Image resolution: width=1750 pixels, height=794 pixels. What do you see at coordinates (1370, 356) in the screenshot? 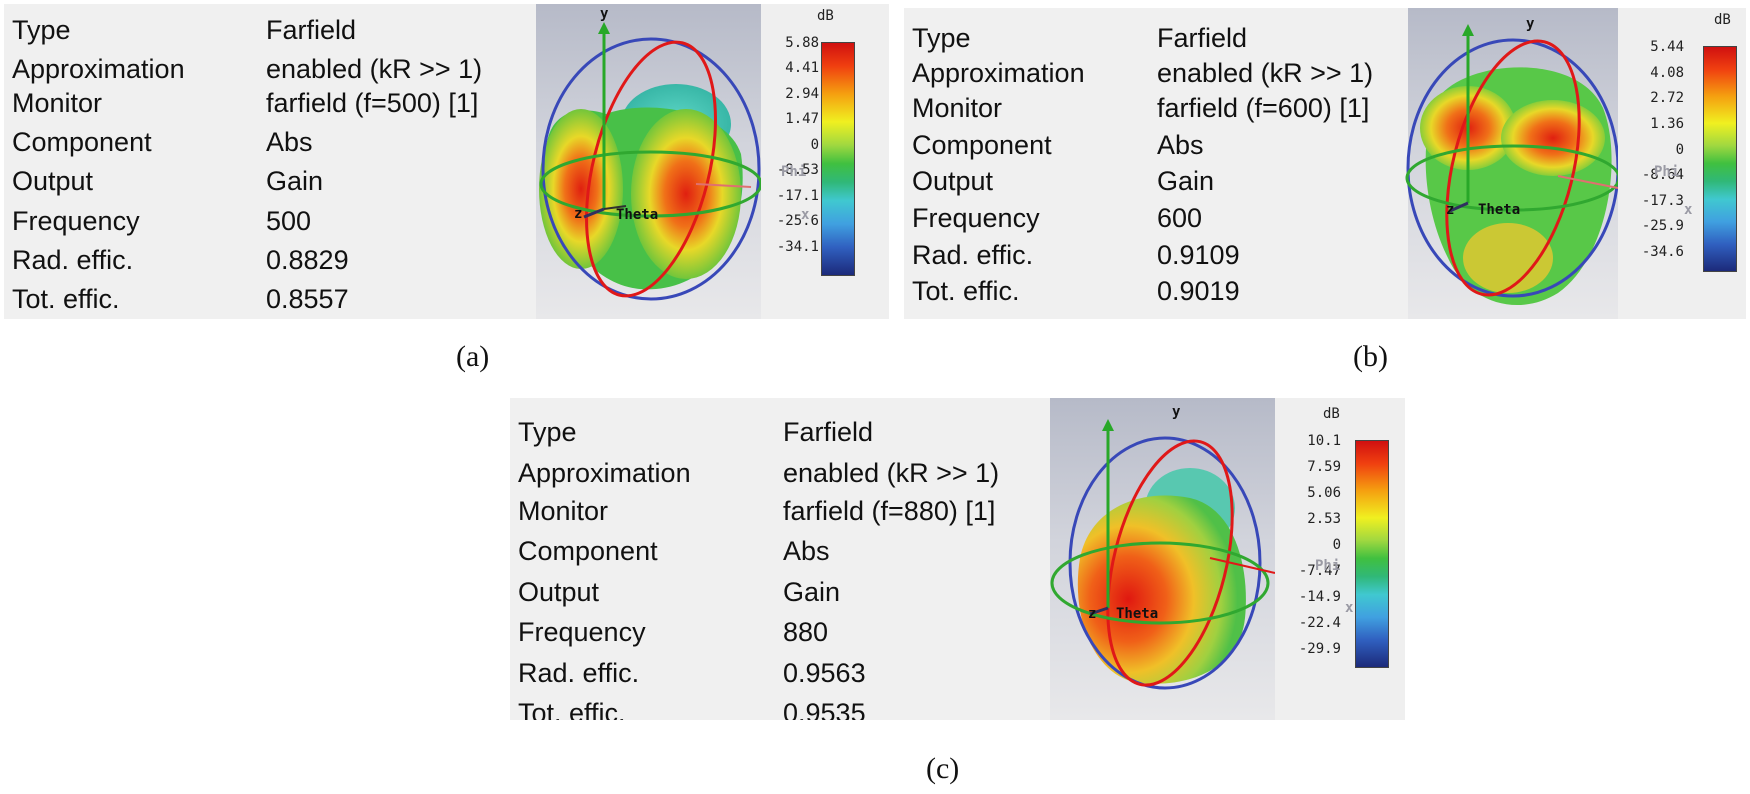
I see `caption-b: (b)` at bounding box center [1370, 356].